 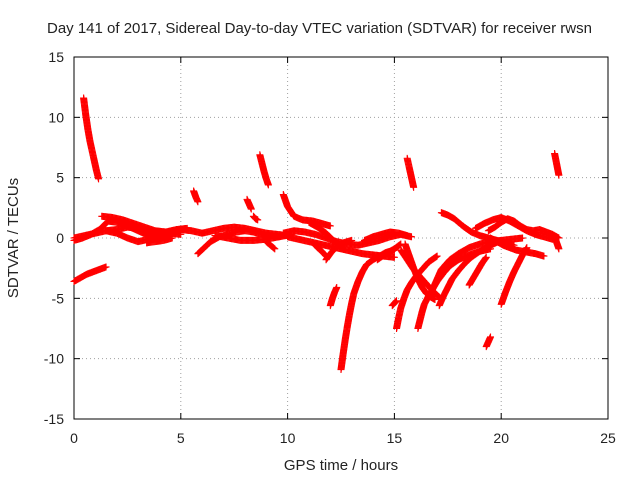 I want to click on series-sat-ak, so click(x=488, y=342).